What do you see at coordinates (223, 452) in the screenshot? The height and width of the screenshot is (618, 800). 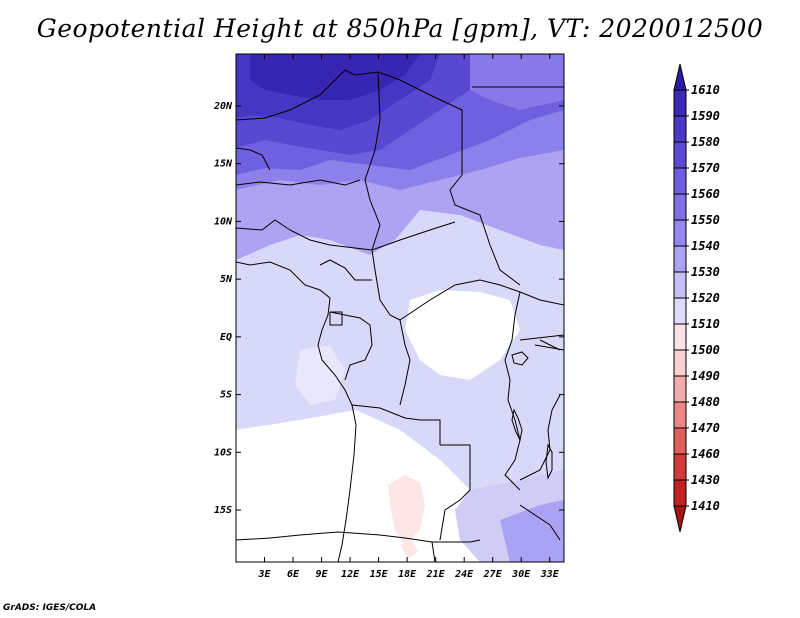 I see `lat-label: 10S` at bounding box center [223, 452].